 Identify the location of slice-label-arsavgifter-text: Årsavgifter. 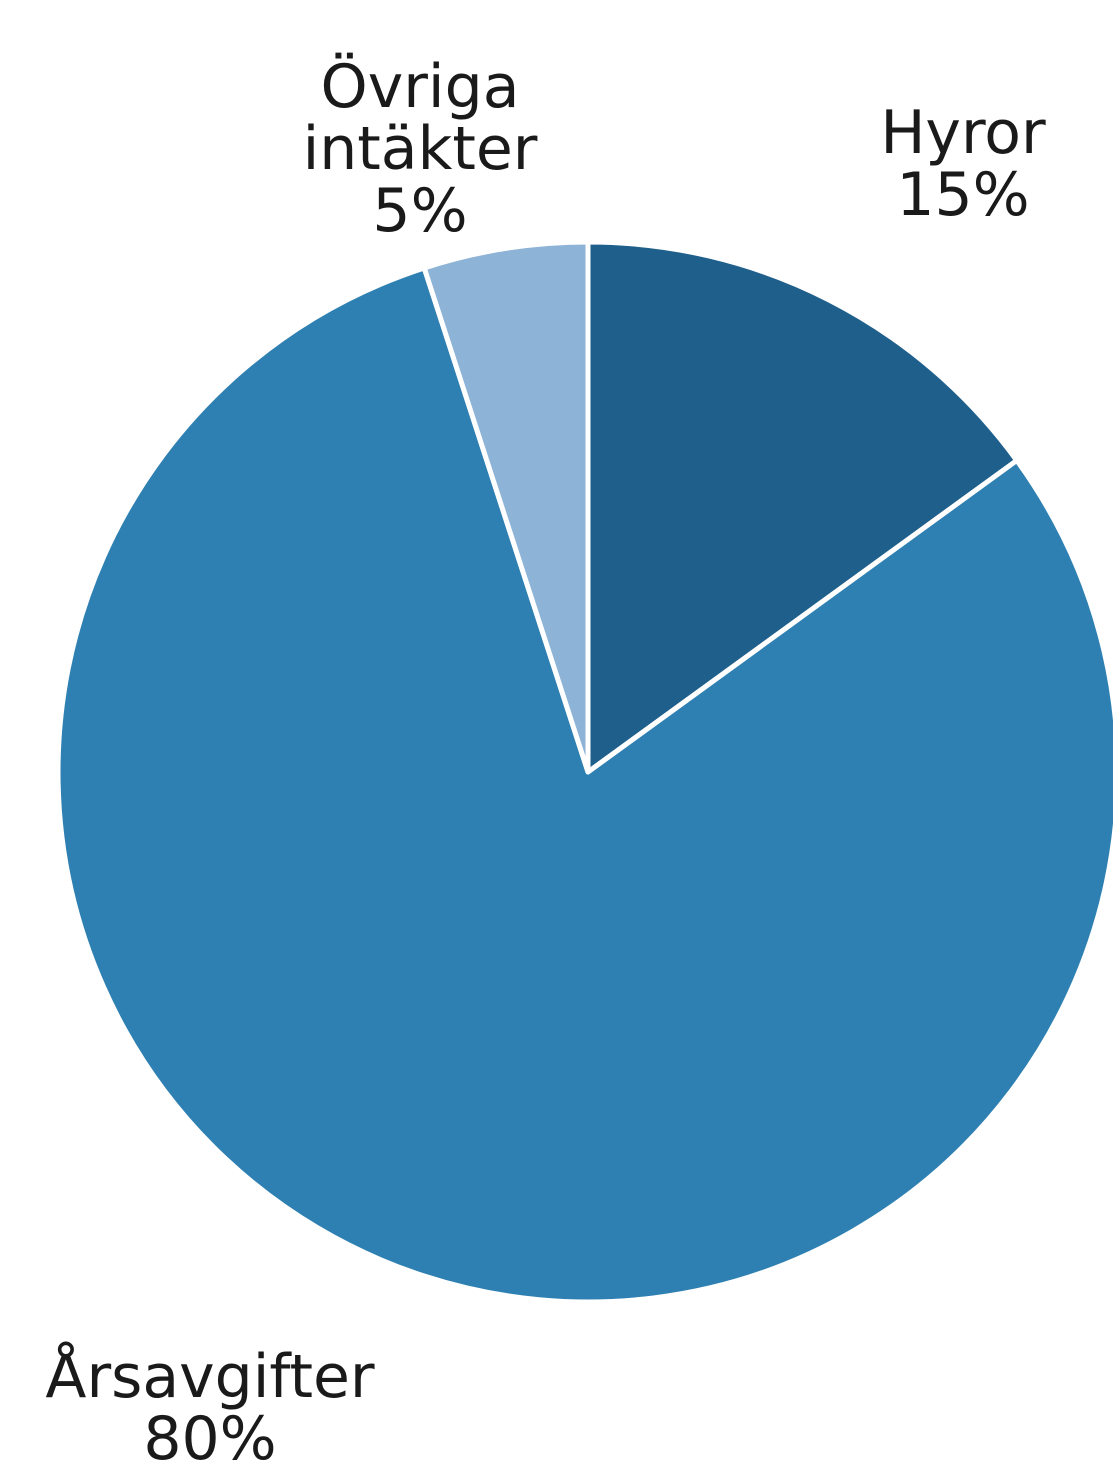
(210, 1377).